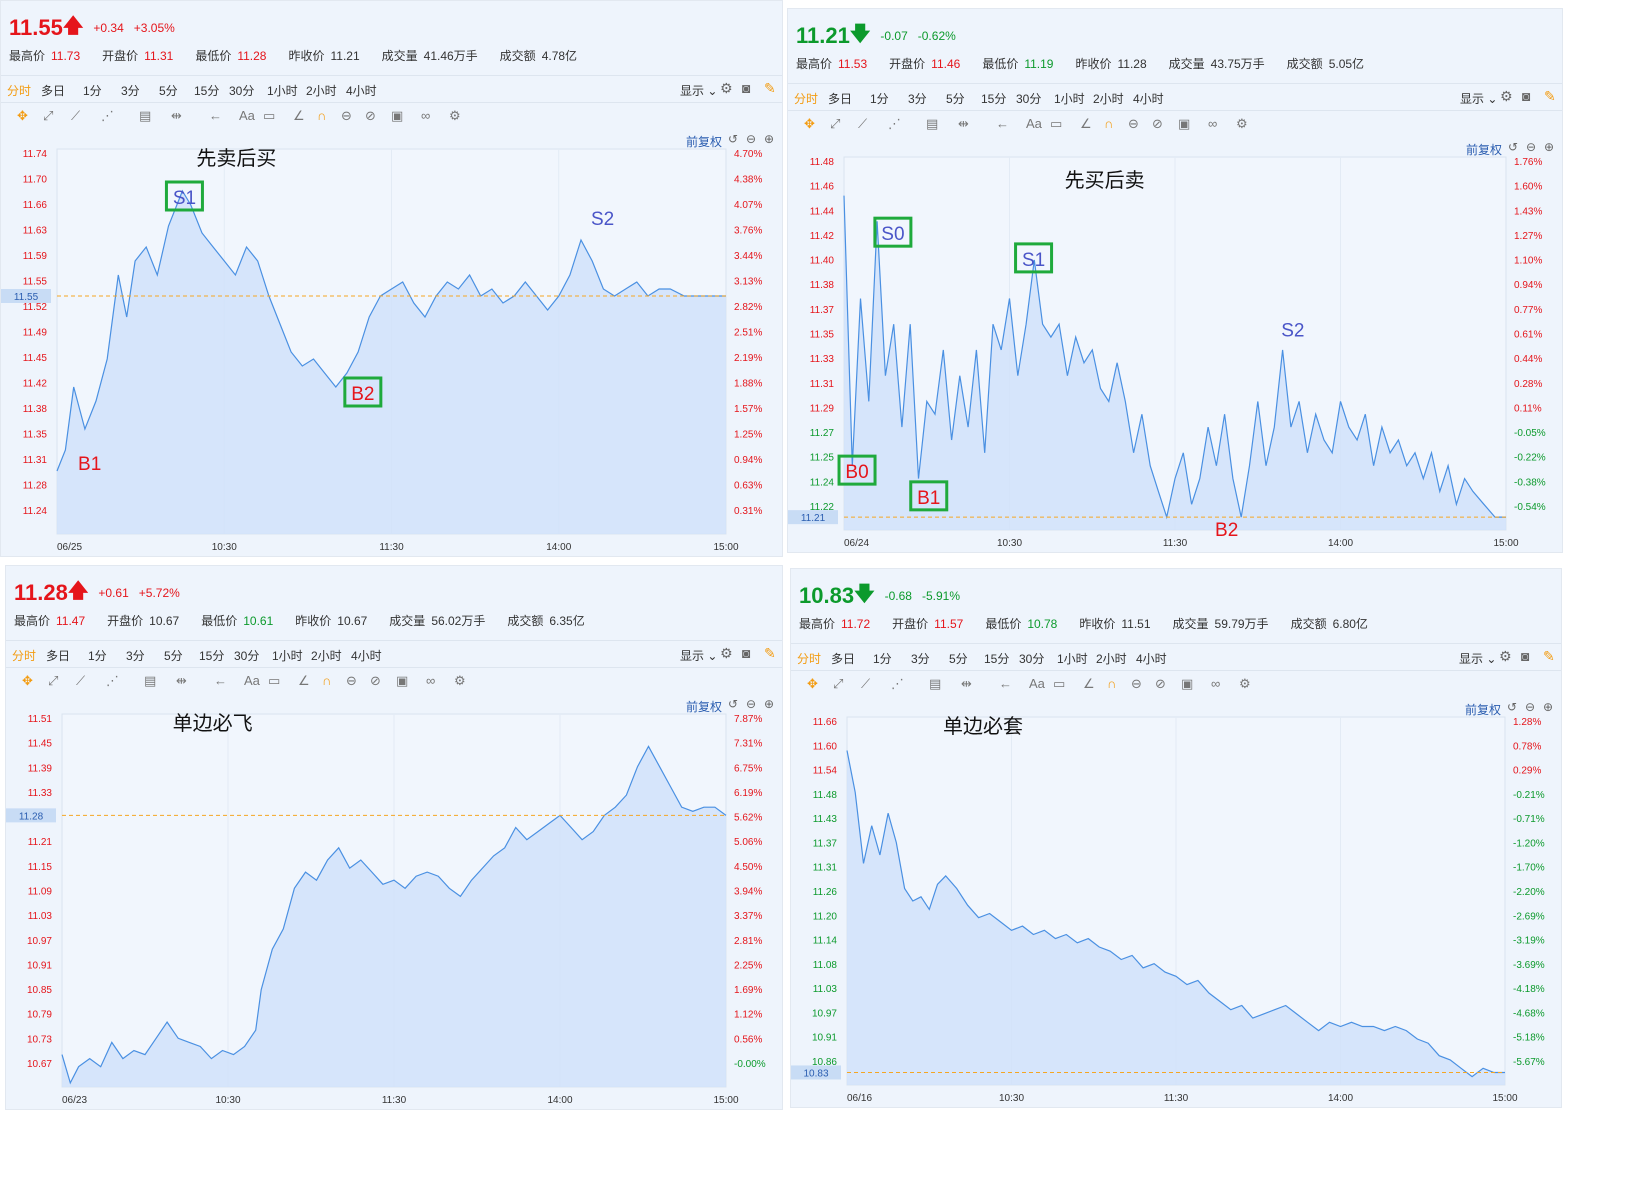  What do you see at coordinates (299, 115) in the screenshot?
I see `pen-icon: ∠` at bounding box center [299, 115].